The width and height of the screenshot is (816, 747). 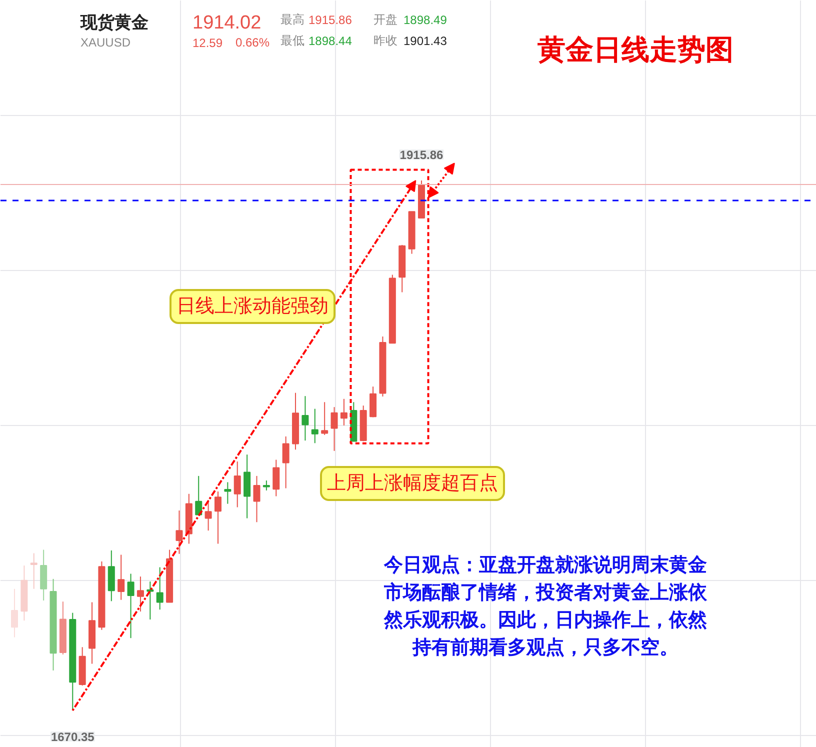 I want to click on annotation: 上周上涨幅度超百点, so click(x=412, y=483).